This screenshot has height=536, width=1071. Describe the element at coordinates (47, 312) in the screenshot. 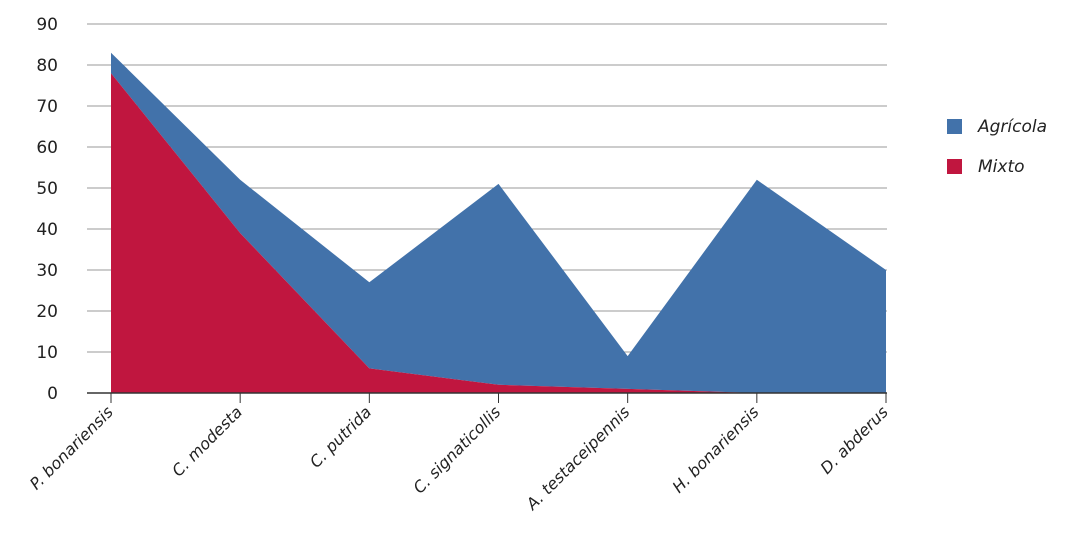

I see `y-tick-label: 20` at that location.